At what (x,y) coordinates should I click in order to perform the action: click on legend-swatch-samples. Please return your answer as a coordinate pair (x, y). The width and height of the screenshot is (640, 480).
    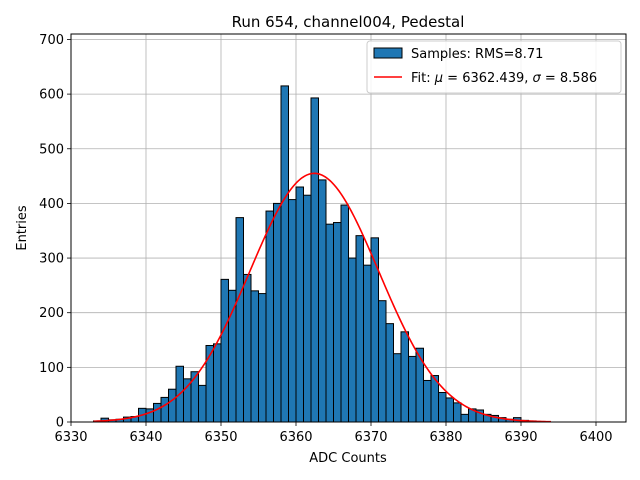
    Looking at the image, I should click on (388, 53).